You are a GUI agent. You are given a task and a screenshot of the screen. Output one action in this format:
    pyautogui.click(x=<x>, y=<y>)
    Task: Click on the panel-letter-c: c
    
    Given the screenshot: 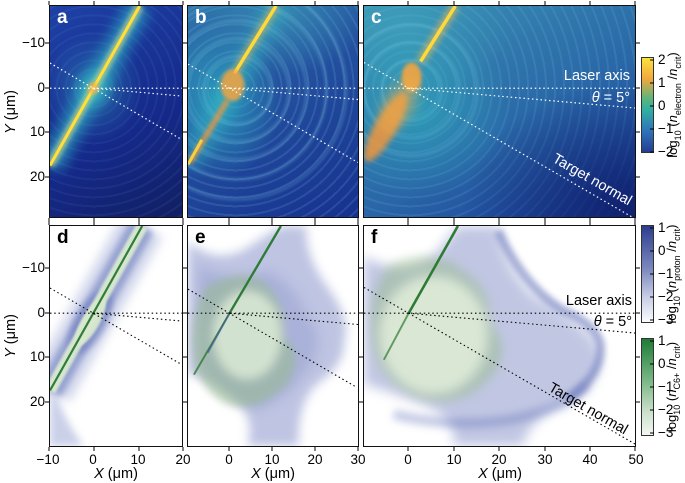 What is the action you would take?
    pyautogui.click(x=376, y=17)
    